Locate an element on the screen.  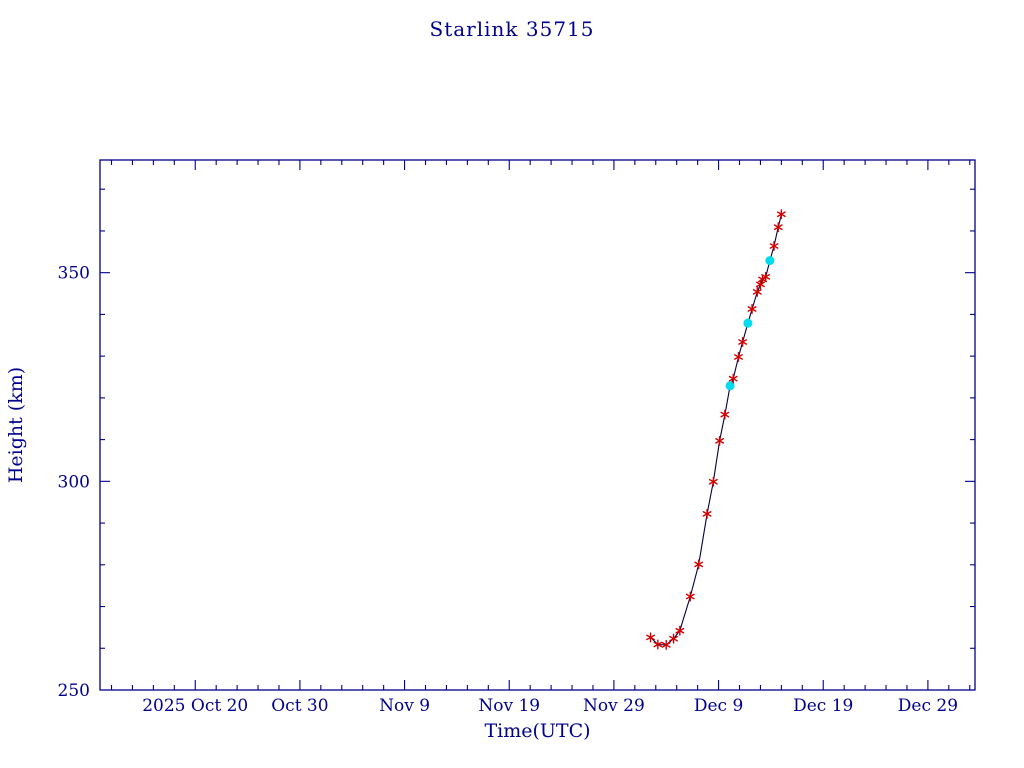
chart-title: Starlink 35715 is located at coordinates (512, 29).